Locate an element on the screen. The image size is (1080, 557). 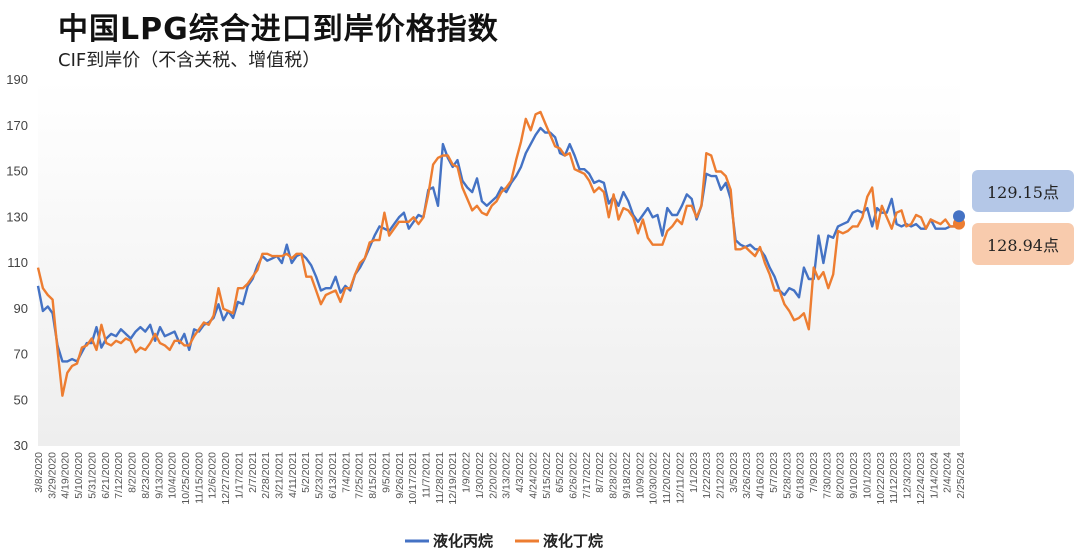
x-tick-label: 7/4/2021 is located at coordinates (346, 472).